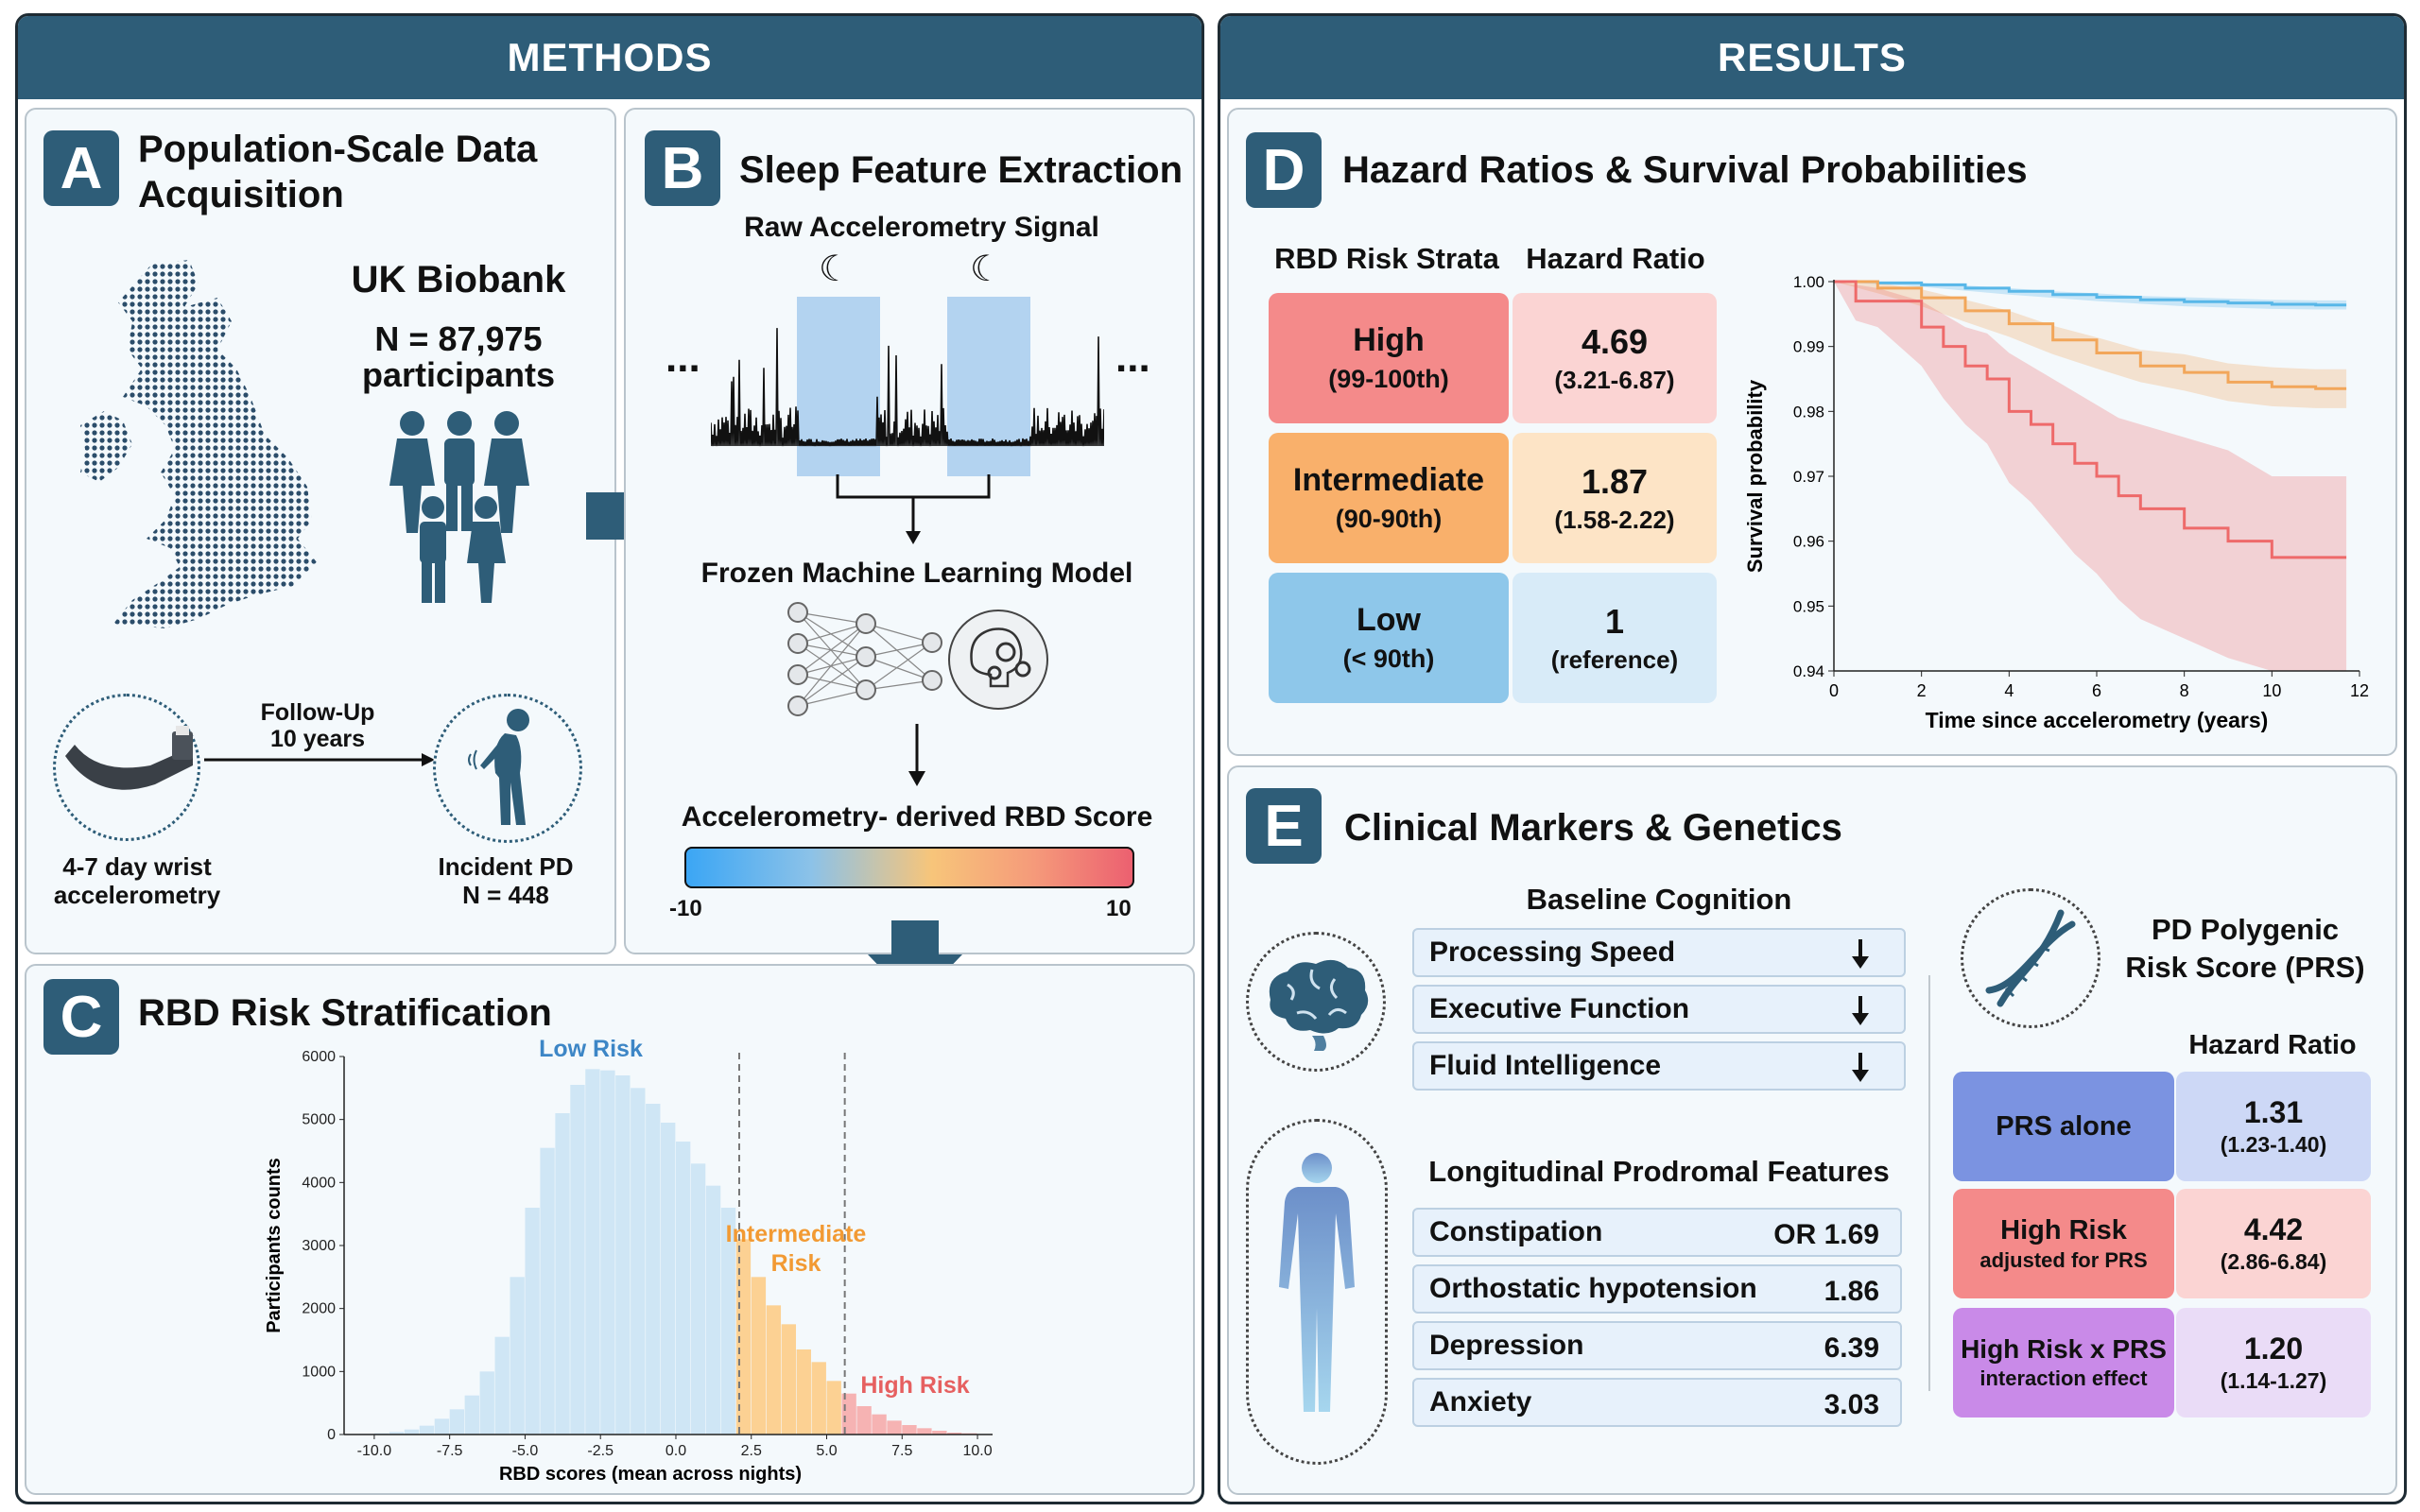 This screenshot has width=2420, height=1512. Describe the element at coordinates (1386, 258) in the screenshot. I see `strata-column-header: RBD Risk Strata` at that location.